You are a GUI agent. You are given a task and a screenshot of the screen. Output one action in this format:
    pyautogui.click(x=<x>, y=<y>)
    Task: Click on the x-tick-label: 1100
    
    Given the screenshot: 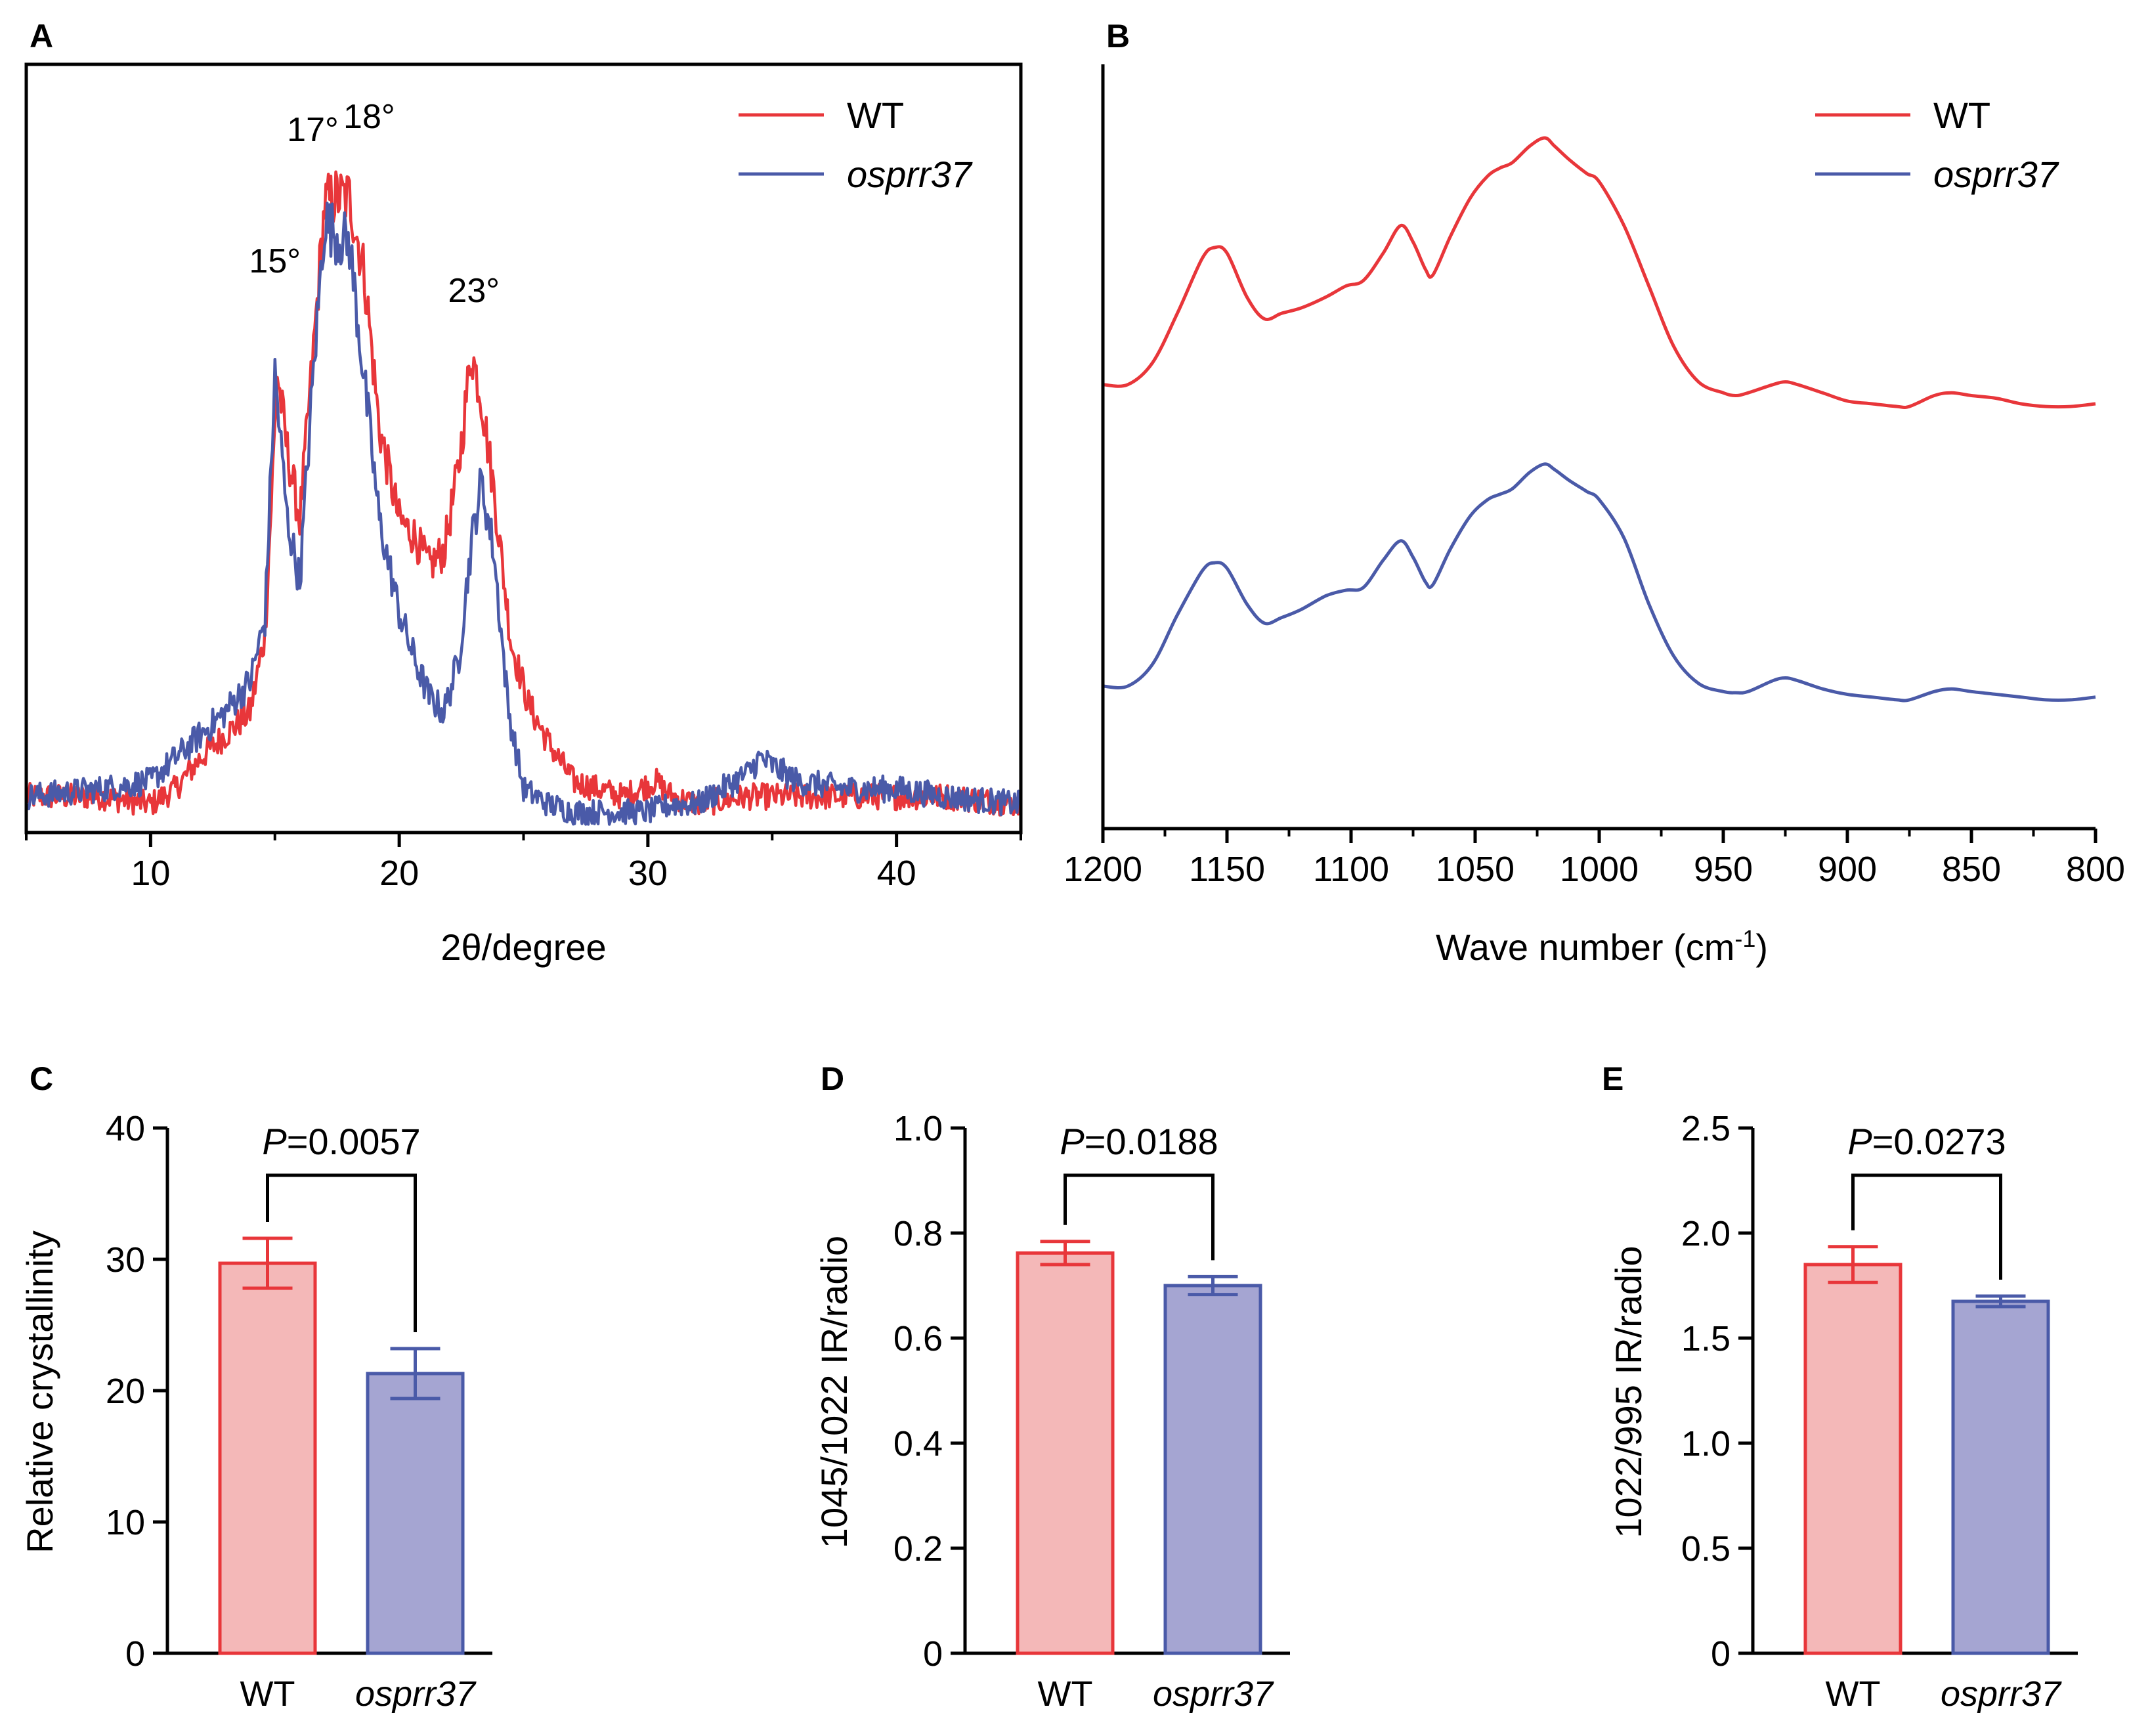 What is the action you would take?
    pyautogui.click(x=1351, y=869)
    